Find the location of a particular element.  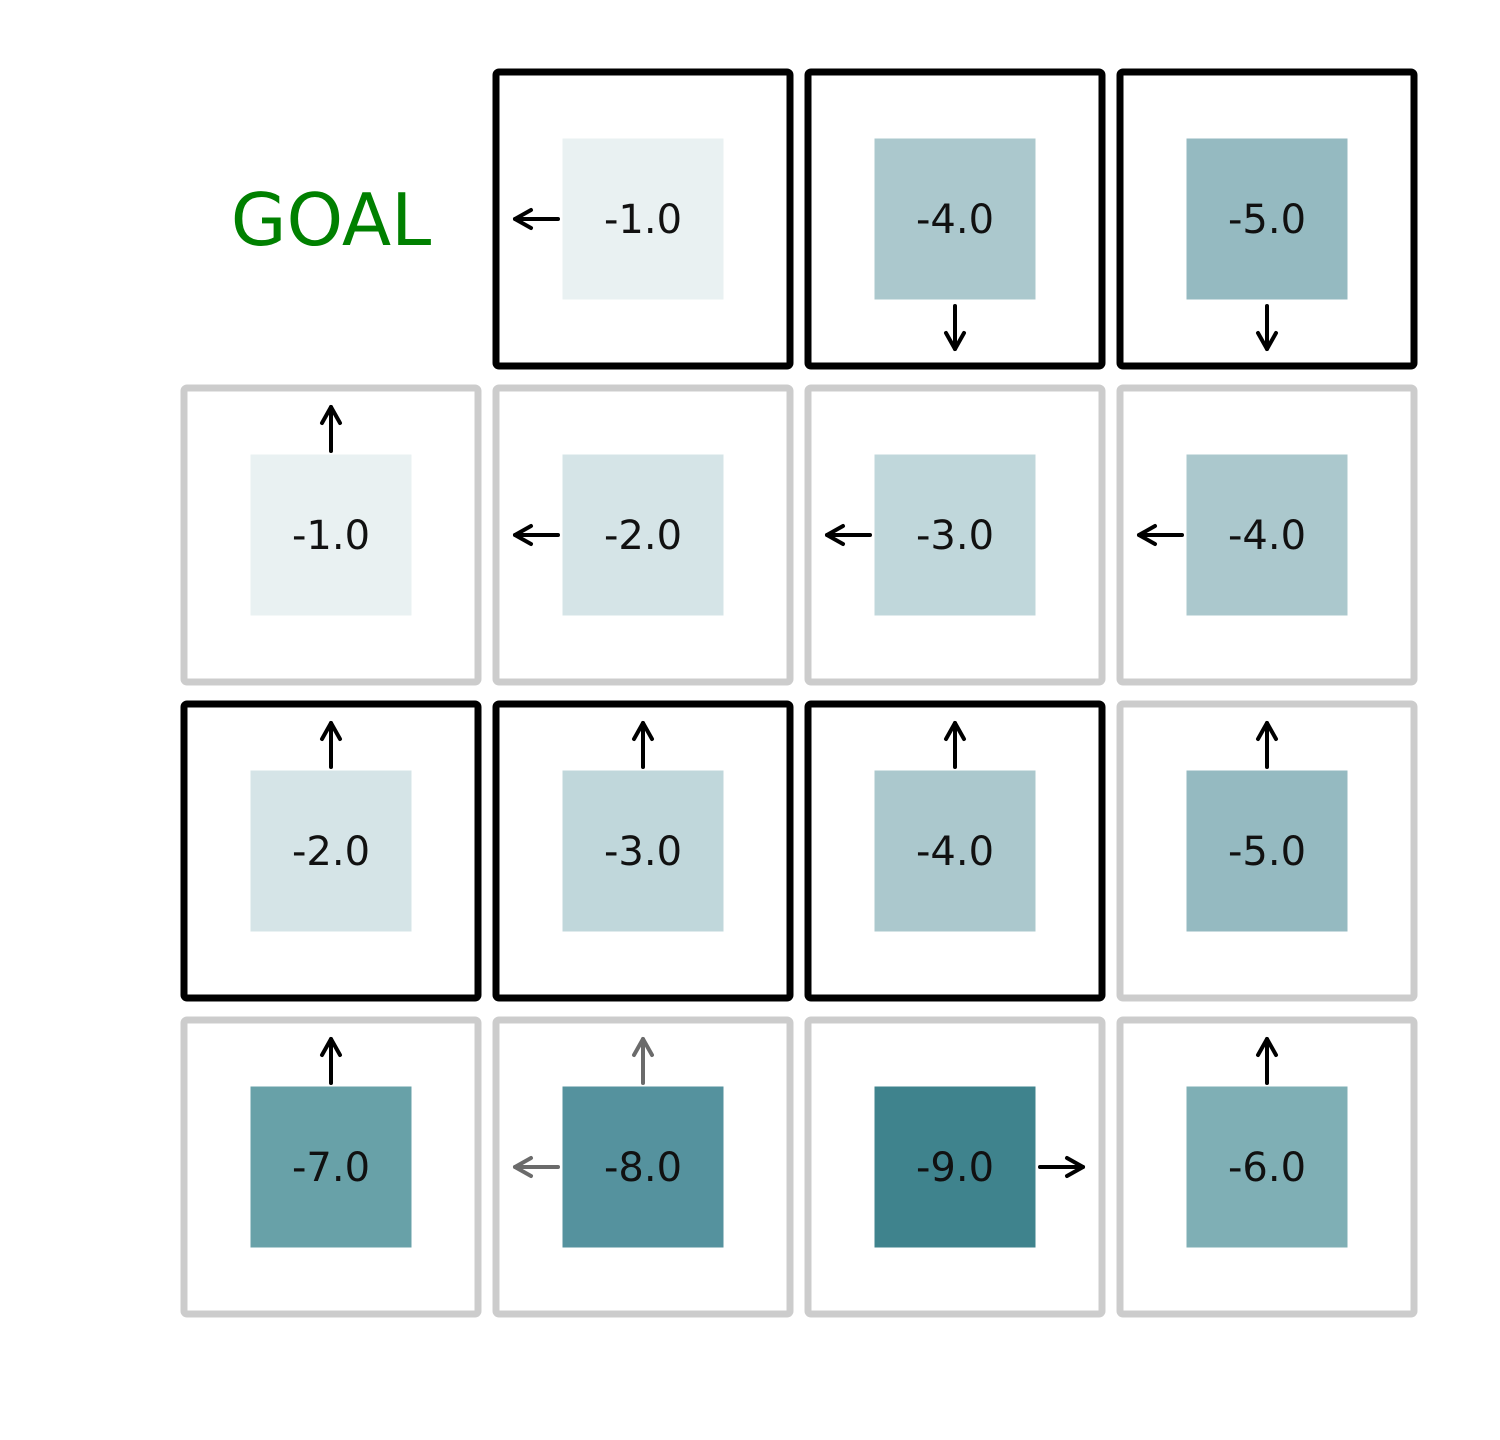

grid-cell-r3c0: -7.0 is located at coordinates (331, 1167).